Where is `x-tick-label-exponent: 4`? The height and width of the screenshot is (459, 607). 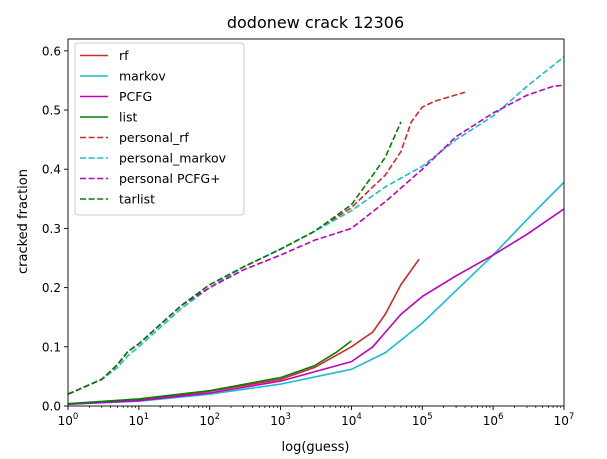 x-tick-label-exponent: 4 is located at coordinates (358, 417).